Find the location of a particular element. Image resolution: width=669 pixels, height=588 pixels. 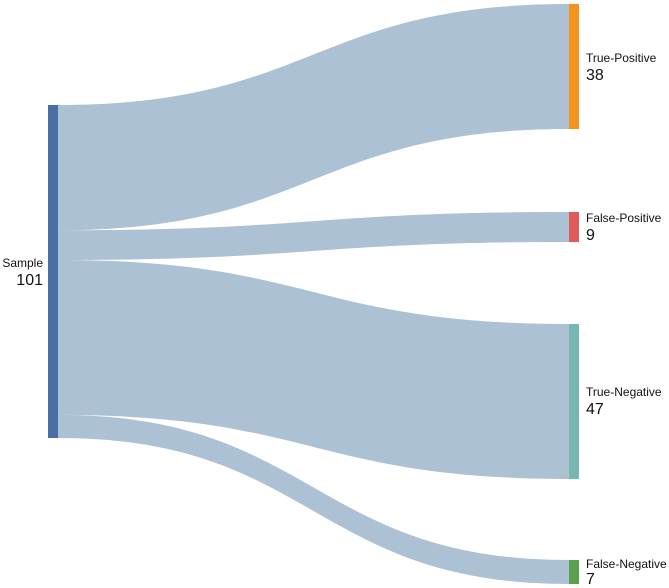

node-false-negative is located at coordinates (574, 572).